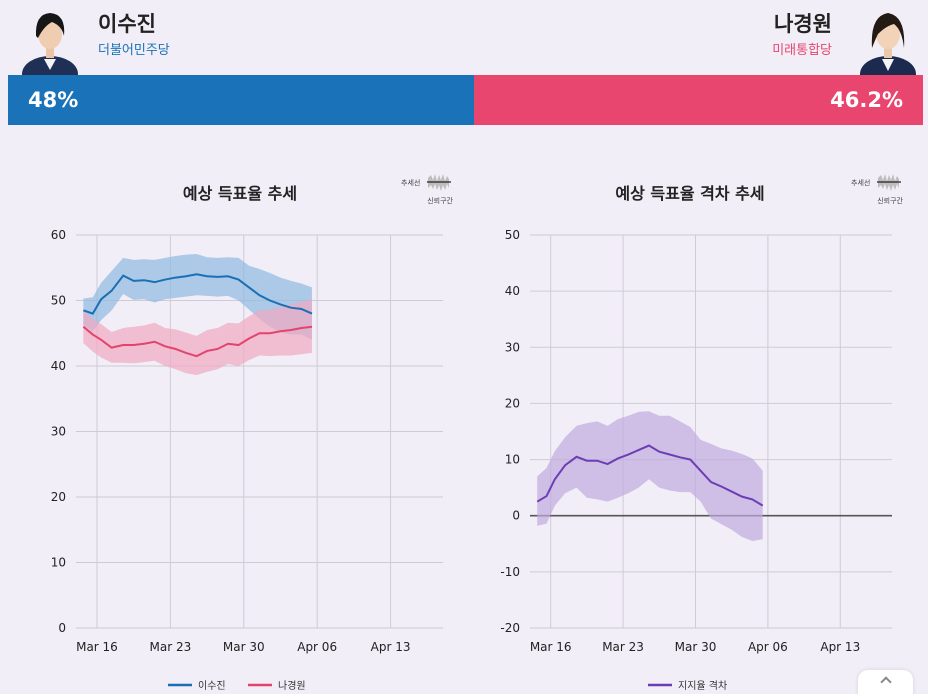  What do you see at coordinates (702, 685) in the screenshot?
I see `legend-label: 지지율 격차` at bounding box center [702, 685].